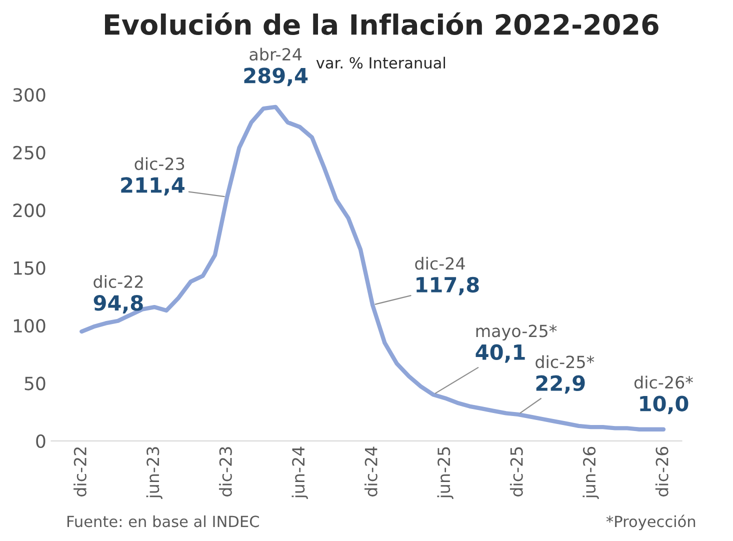 This screenshot has width=733, height=541. I want to click on y-tick-label: 200, so click(29, 211).